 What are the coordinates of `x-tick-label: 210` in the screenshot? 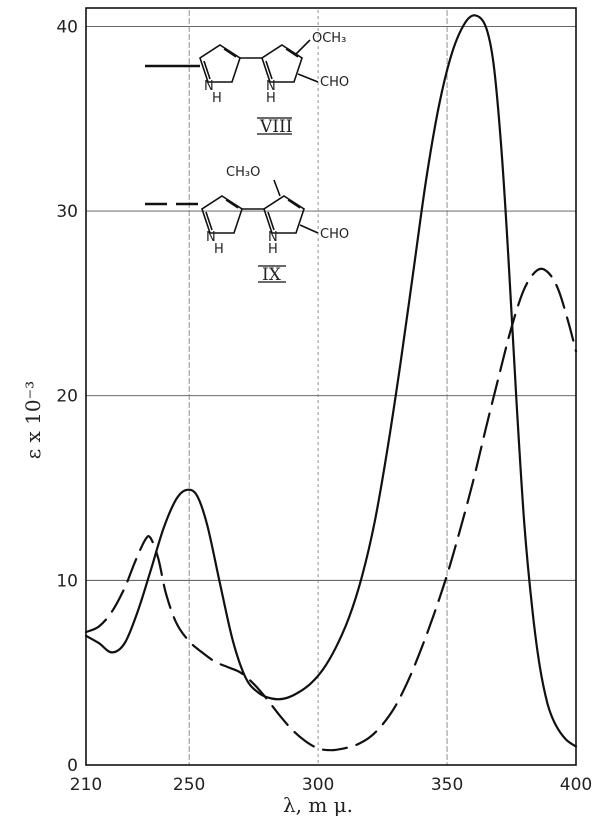 It's located at (86, 785).